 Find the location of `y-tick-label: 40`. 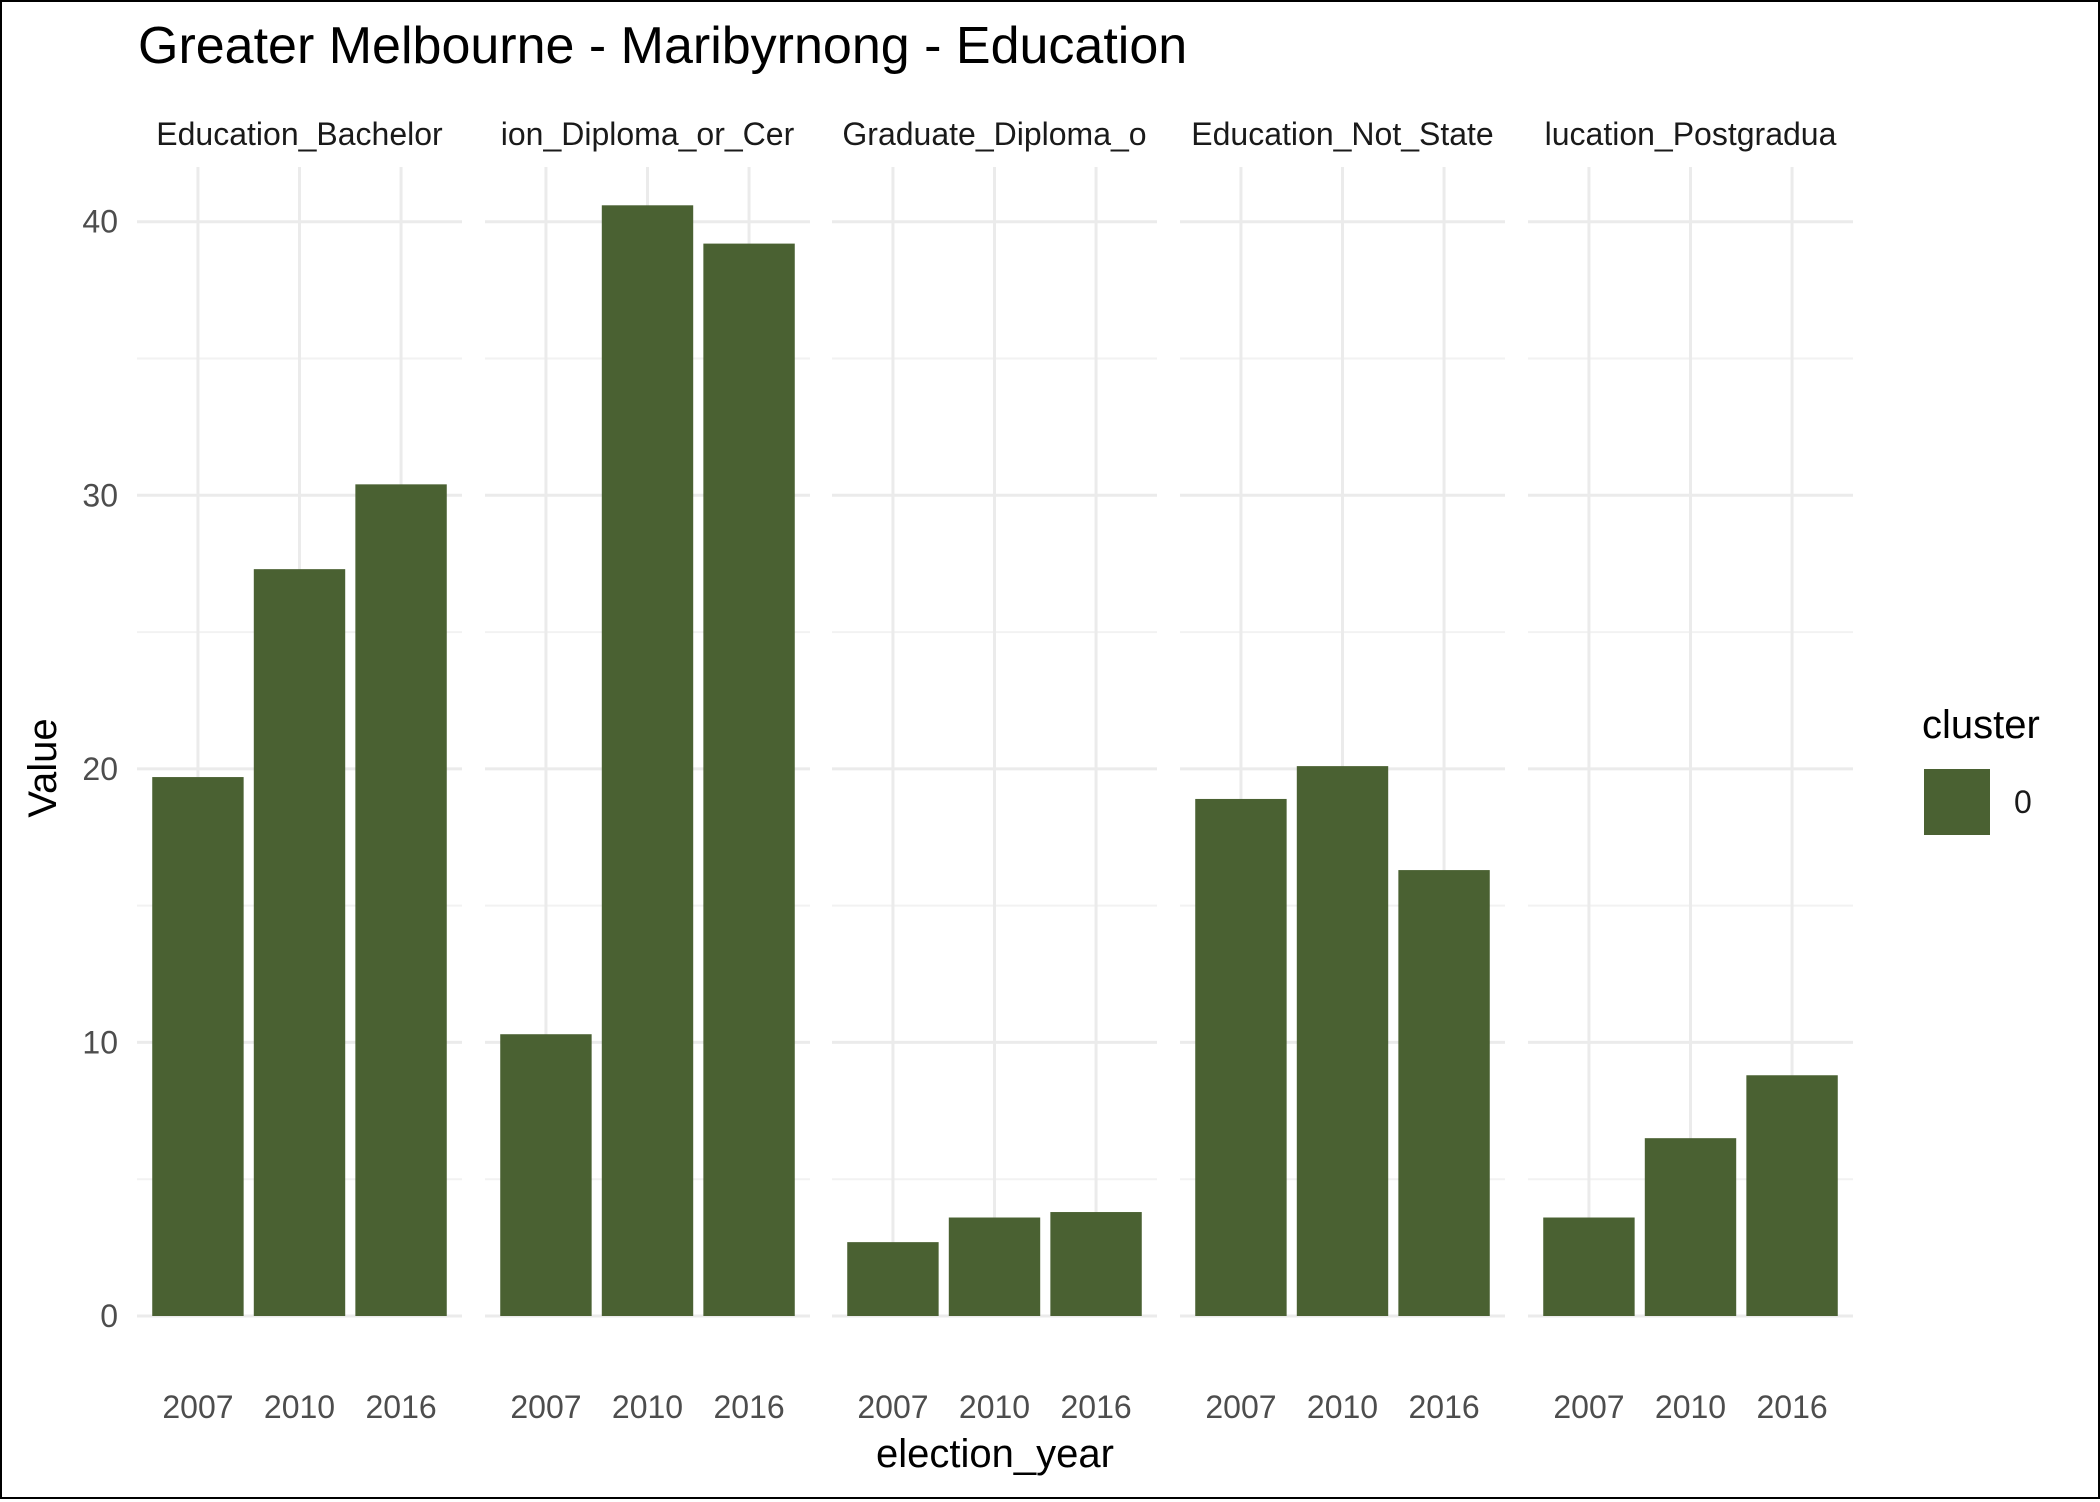

y-tick-label: 40 is located at coordinates (100, 222).